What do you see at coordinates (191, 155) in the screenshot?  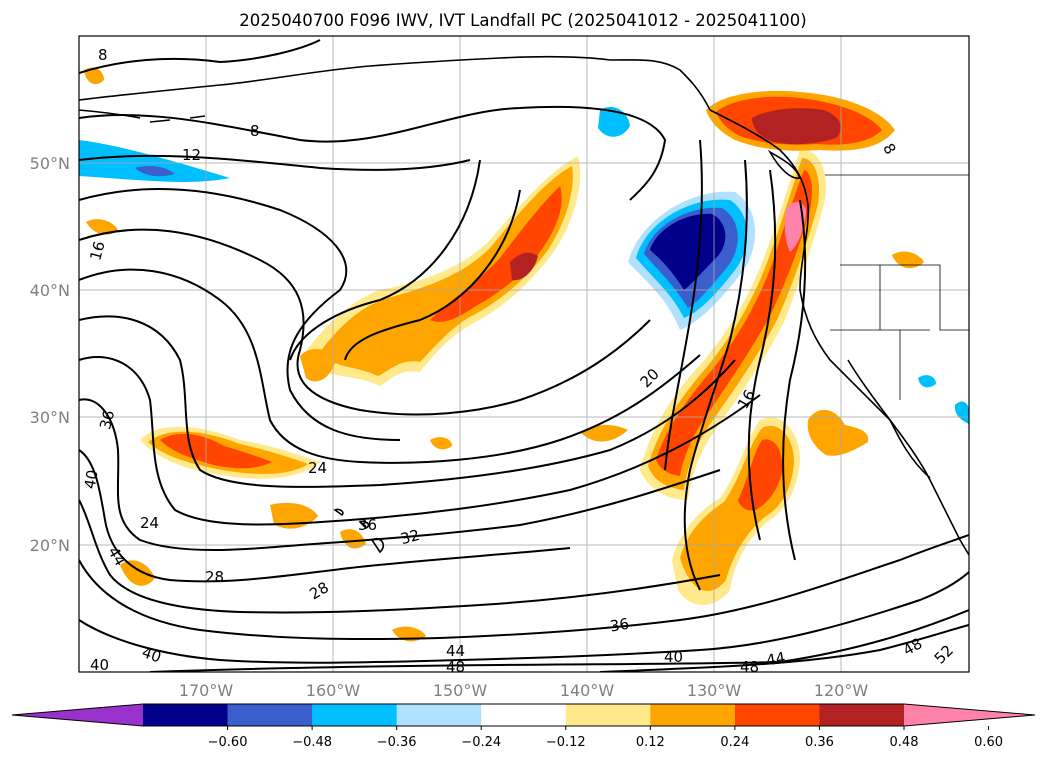 I see `contour-label: 12` at bounding box center [191, 155].